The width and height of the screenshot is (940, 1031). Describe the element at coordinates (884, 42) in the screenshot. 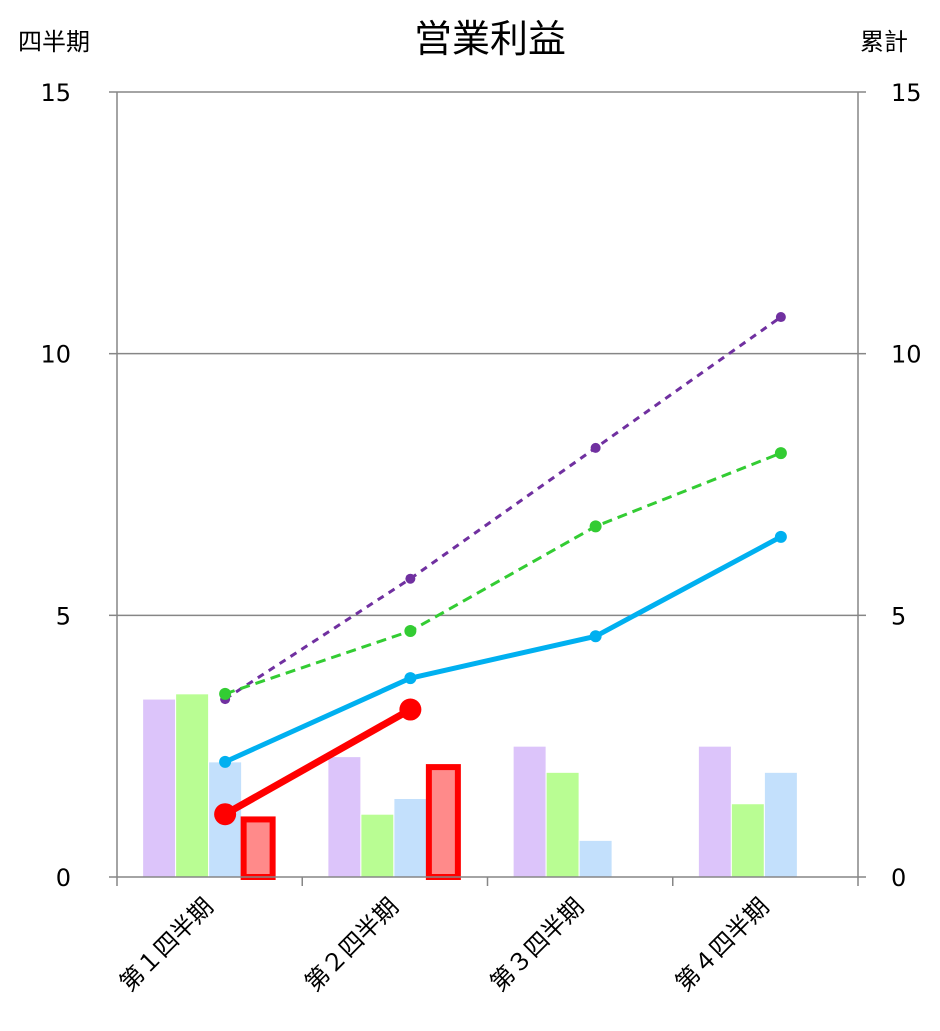

I see `right-axis-label: 累計` at that location.